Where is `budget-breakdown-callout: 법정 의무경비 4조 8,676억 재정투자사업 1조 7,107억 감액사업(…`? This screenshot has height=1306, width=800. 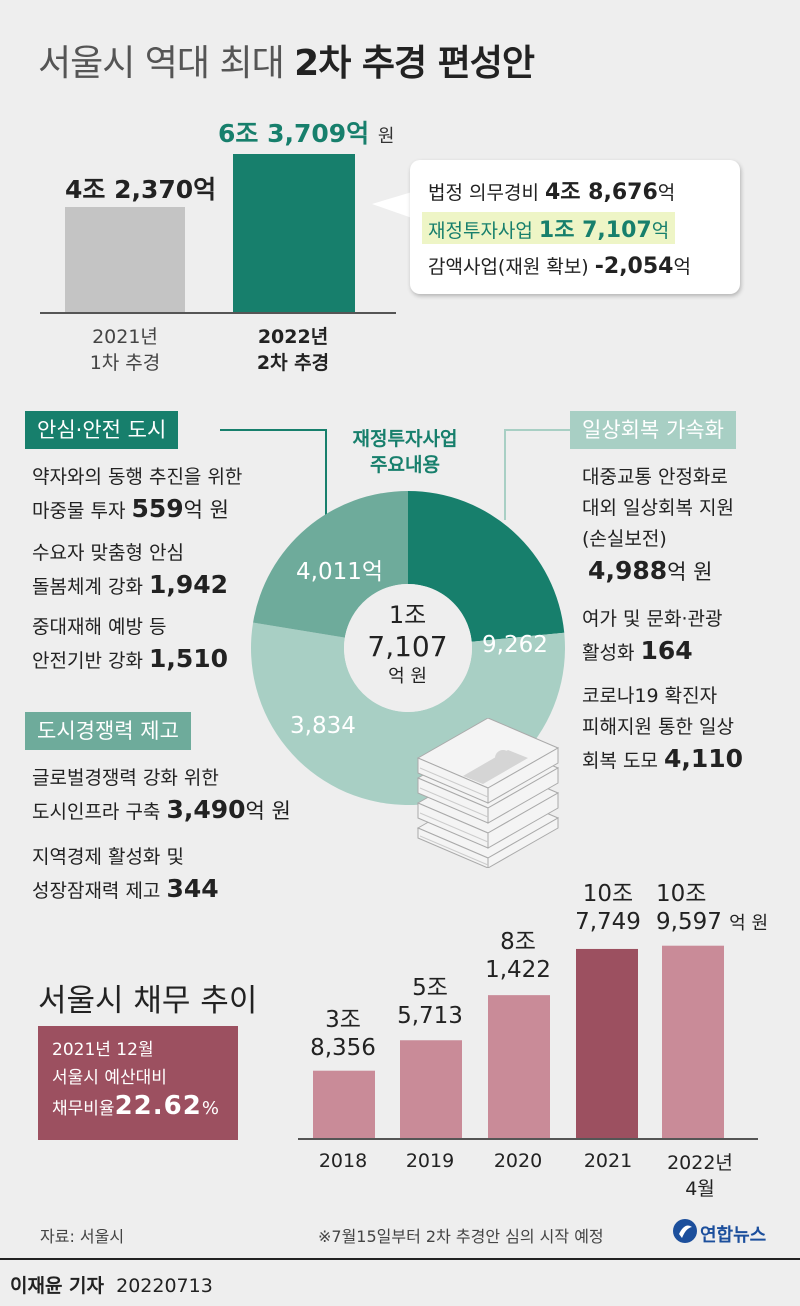
budget-breakdown-callout: 법정 의무경비 4조 8,676억 재정투자사업 1조 7,107억 감액사업(… is located at coordinates (575, 227).